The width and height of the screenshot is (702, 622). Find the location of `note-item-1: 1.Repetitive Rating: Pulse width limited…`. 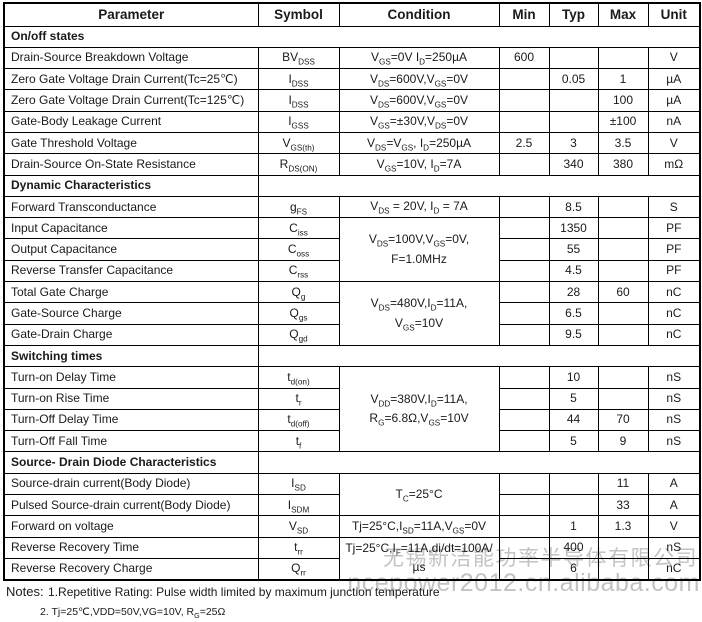

note-item-1: 1.Repetitive Rating: Pulse width limited… is located at coordinates (244, 592).